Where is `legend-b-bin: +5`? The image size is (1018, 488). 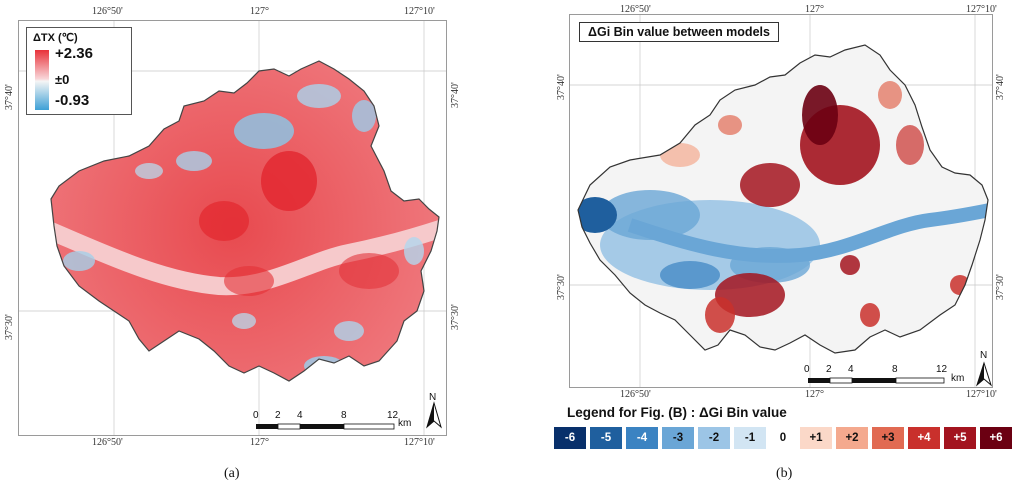 legend-b-bin: +5 is located at coordinates (960, 438).